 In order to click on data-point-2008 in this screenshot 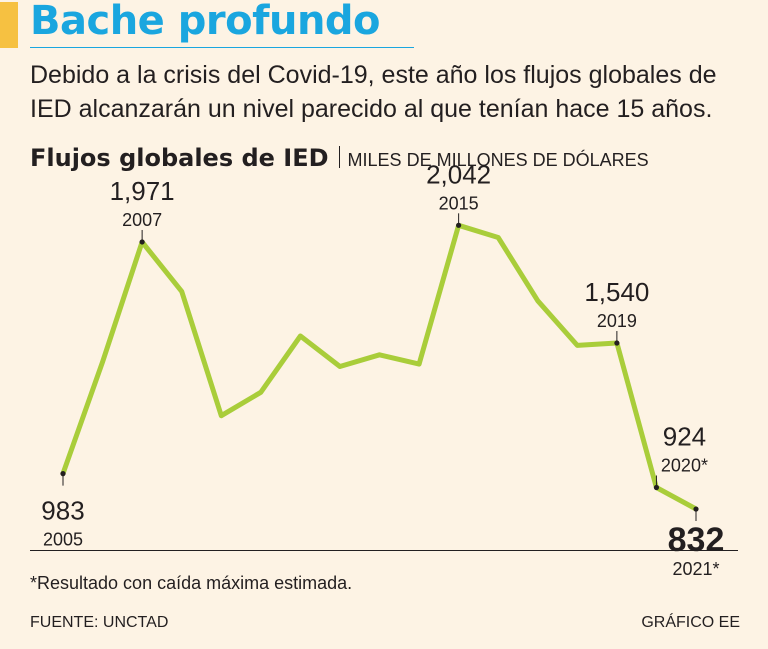, I will do `click(181, 291)`.